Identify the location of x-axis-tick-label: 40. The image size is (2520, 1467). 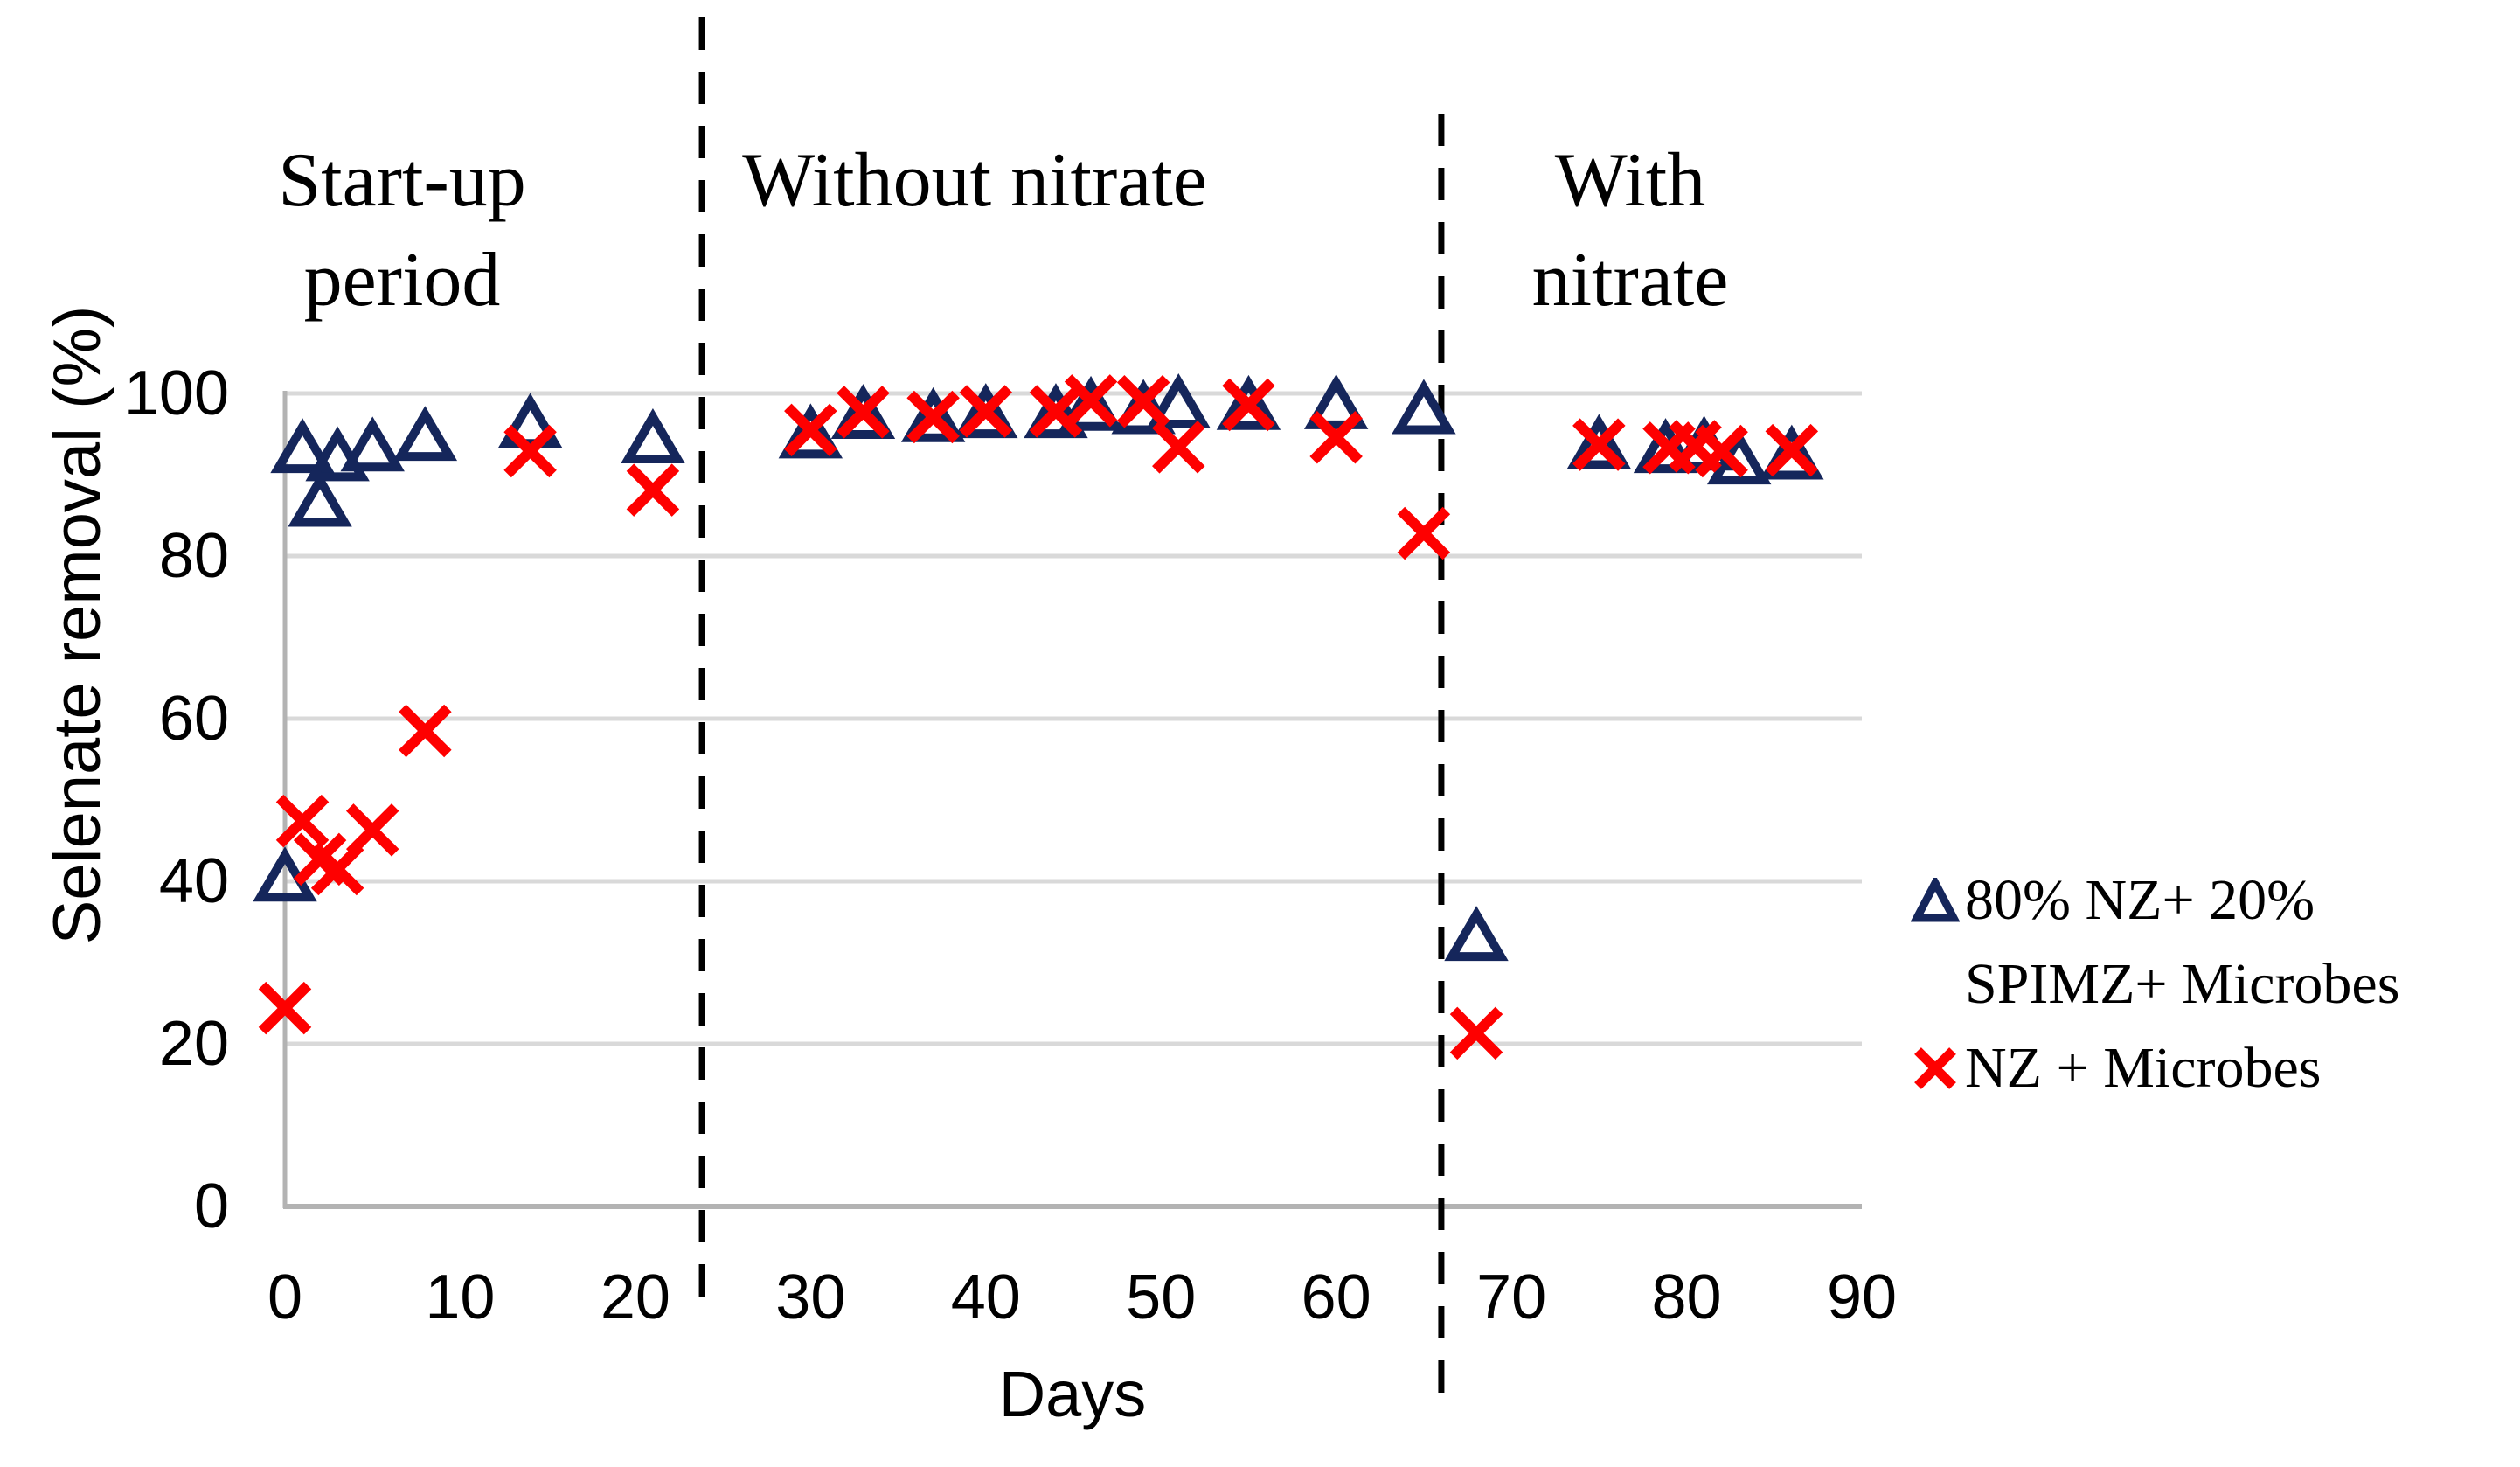
(985, 1297).